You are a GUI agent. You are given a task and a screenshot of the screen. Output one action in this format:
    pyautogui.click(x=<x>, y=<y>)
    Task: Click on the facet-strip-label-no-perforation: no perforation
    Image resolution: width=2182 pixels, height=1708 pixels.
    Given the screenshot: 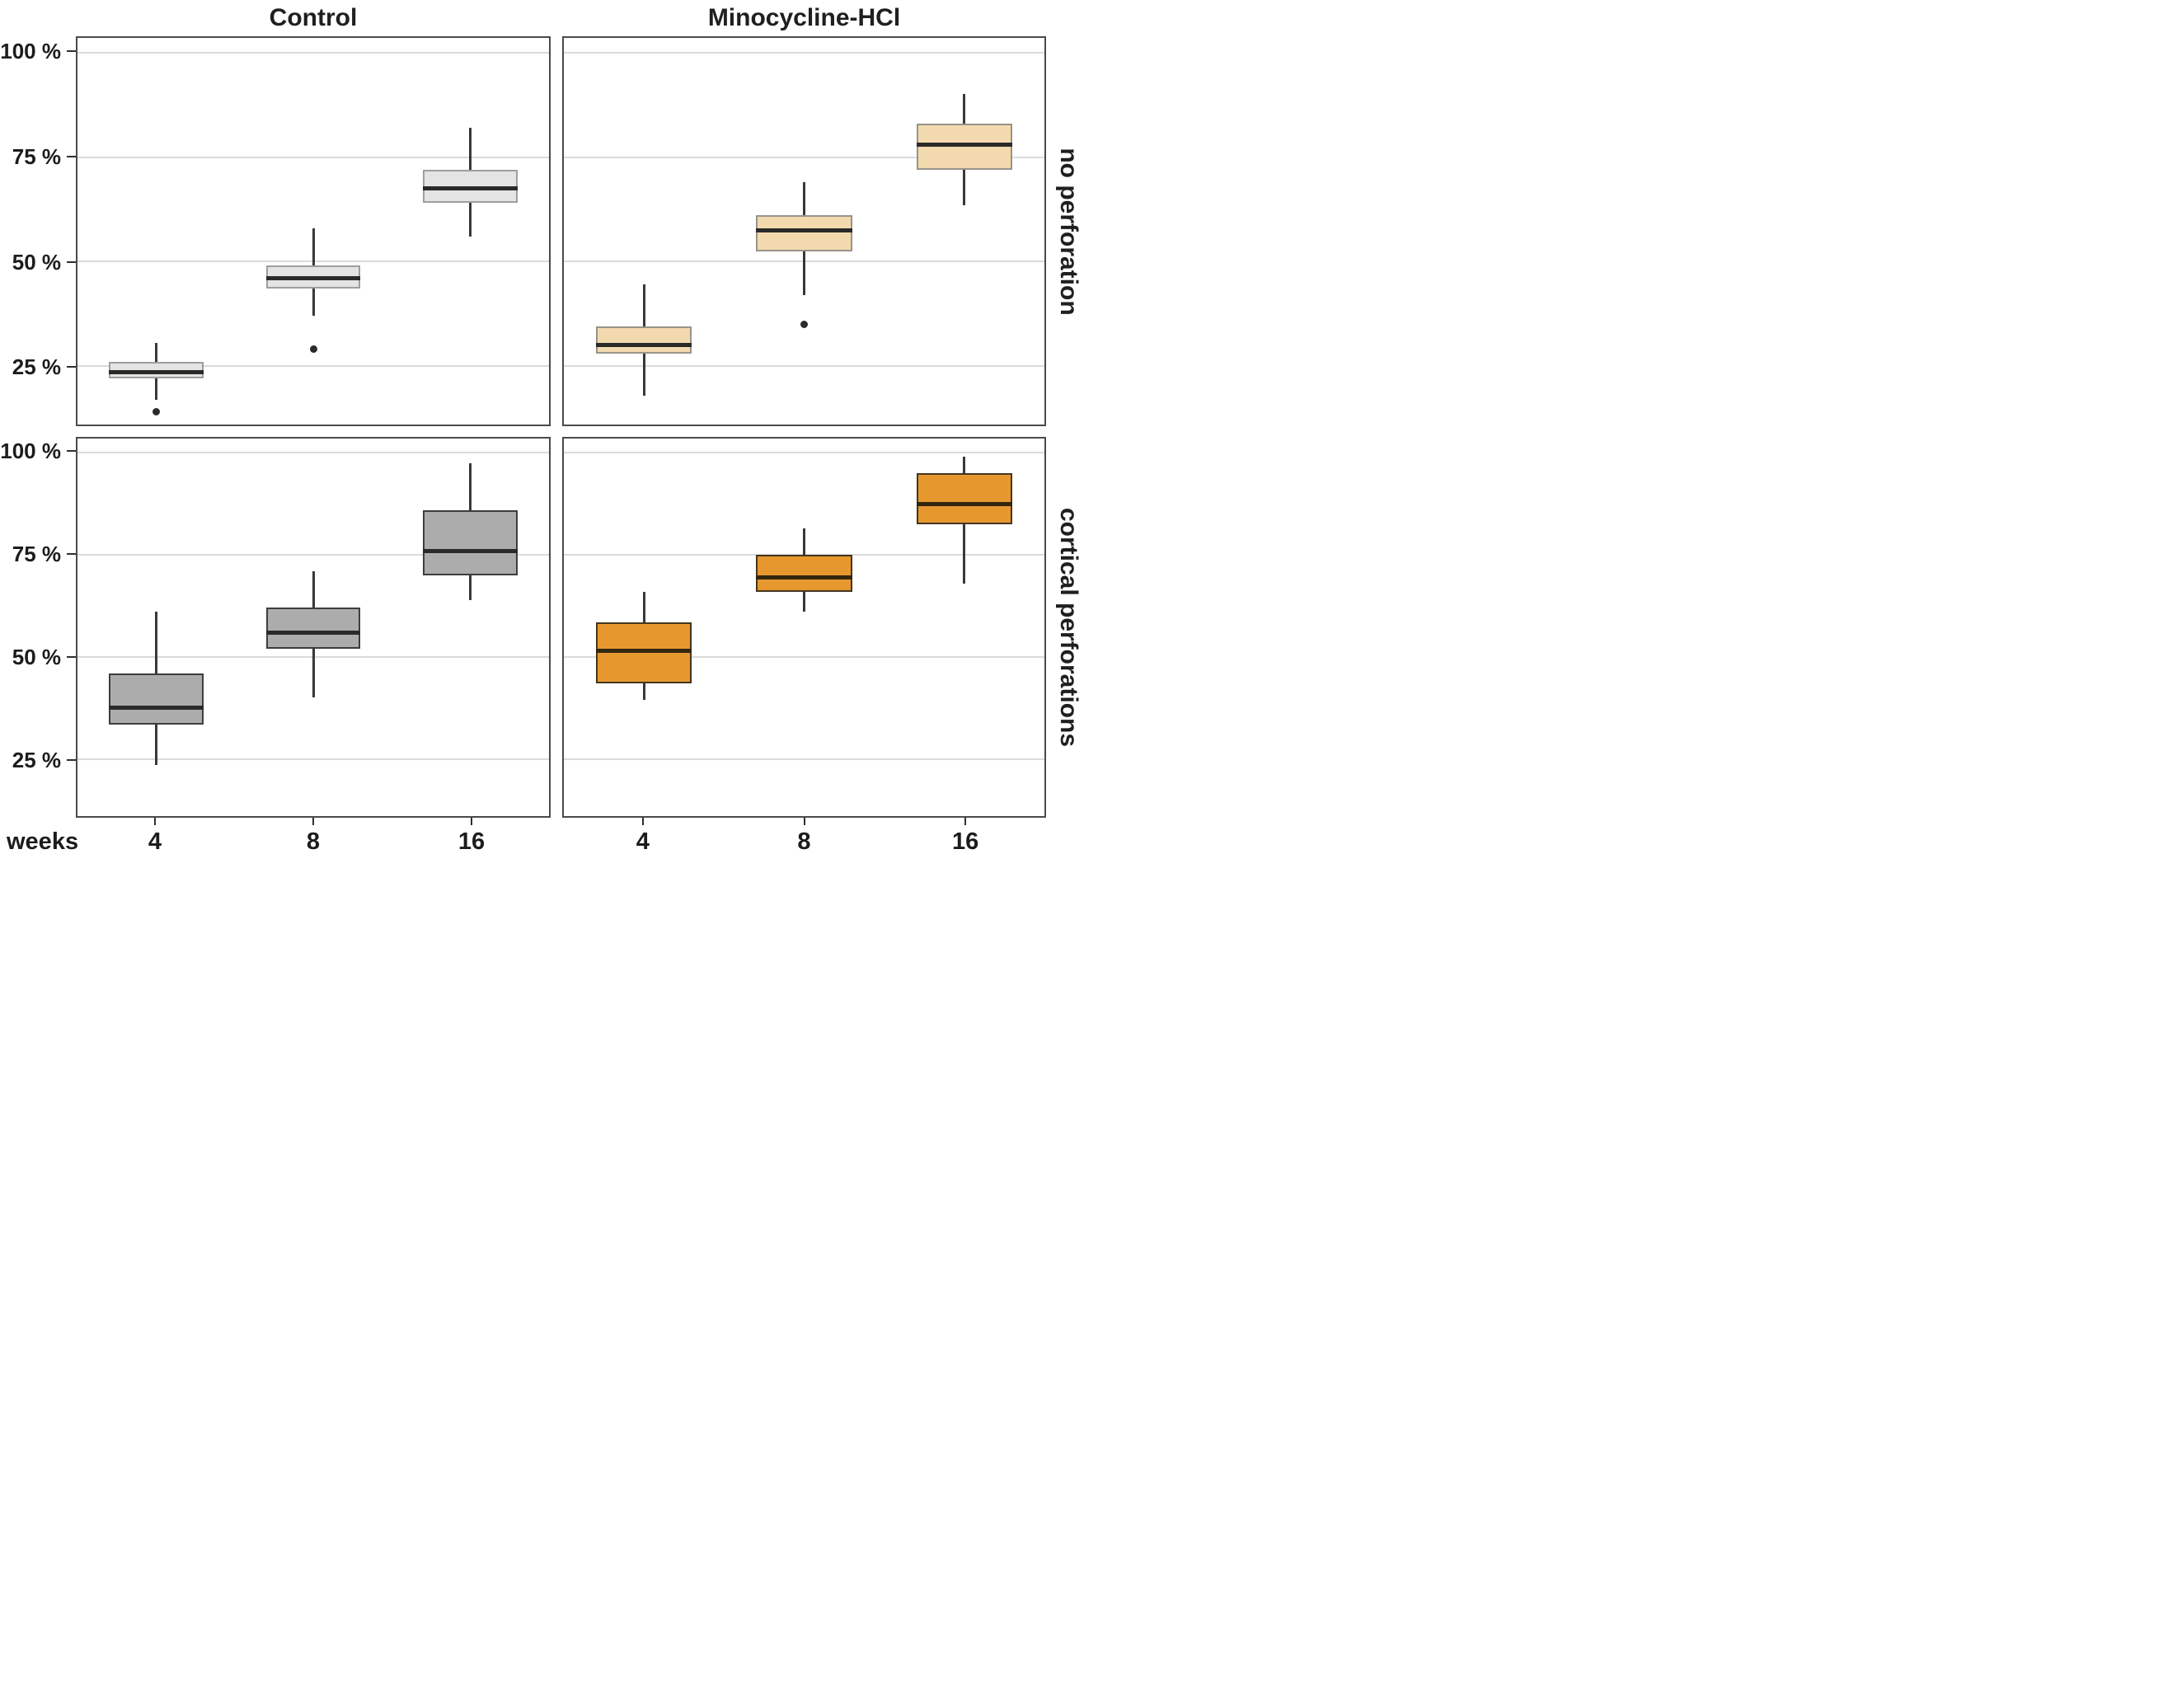 What is the action you would take?
    pyautogui.click(x=1068, y=231)
    